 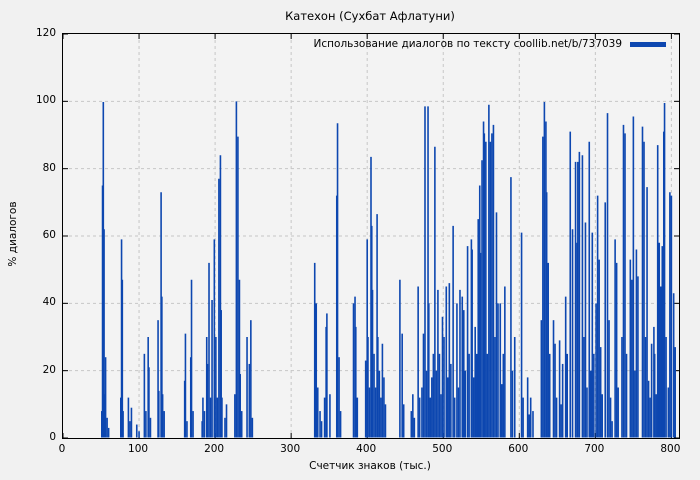 What do you see at coordinates (214, 449) in the screenshot?
I see `x-tick-label: 200` at bounding box center [214, 449].